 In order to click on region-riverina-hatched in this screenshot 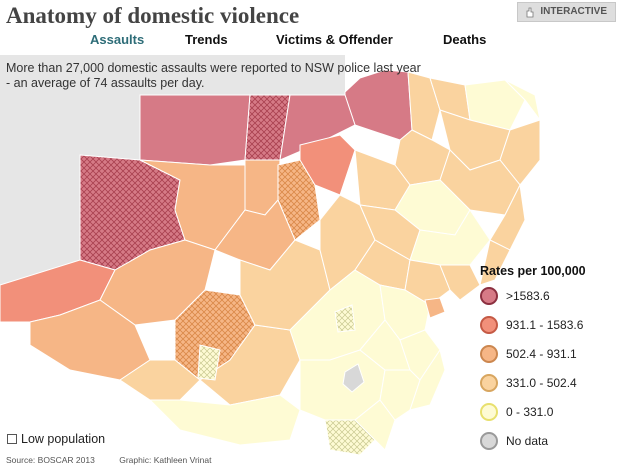, I will do `click(209, 362)`.